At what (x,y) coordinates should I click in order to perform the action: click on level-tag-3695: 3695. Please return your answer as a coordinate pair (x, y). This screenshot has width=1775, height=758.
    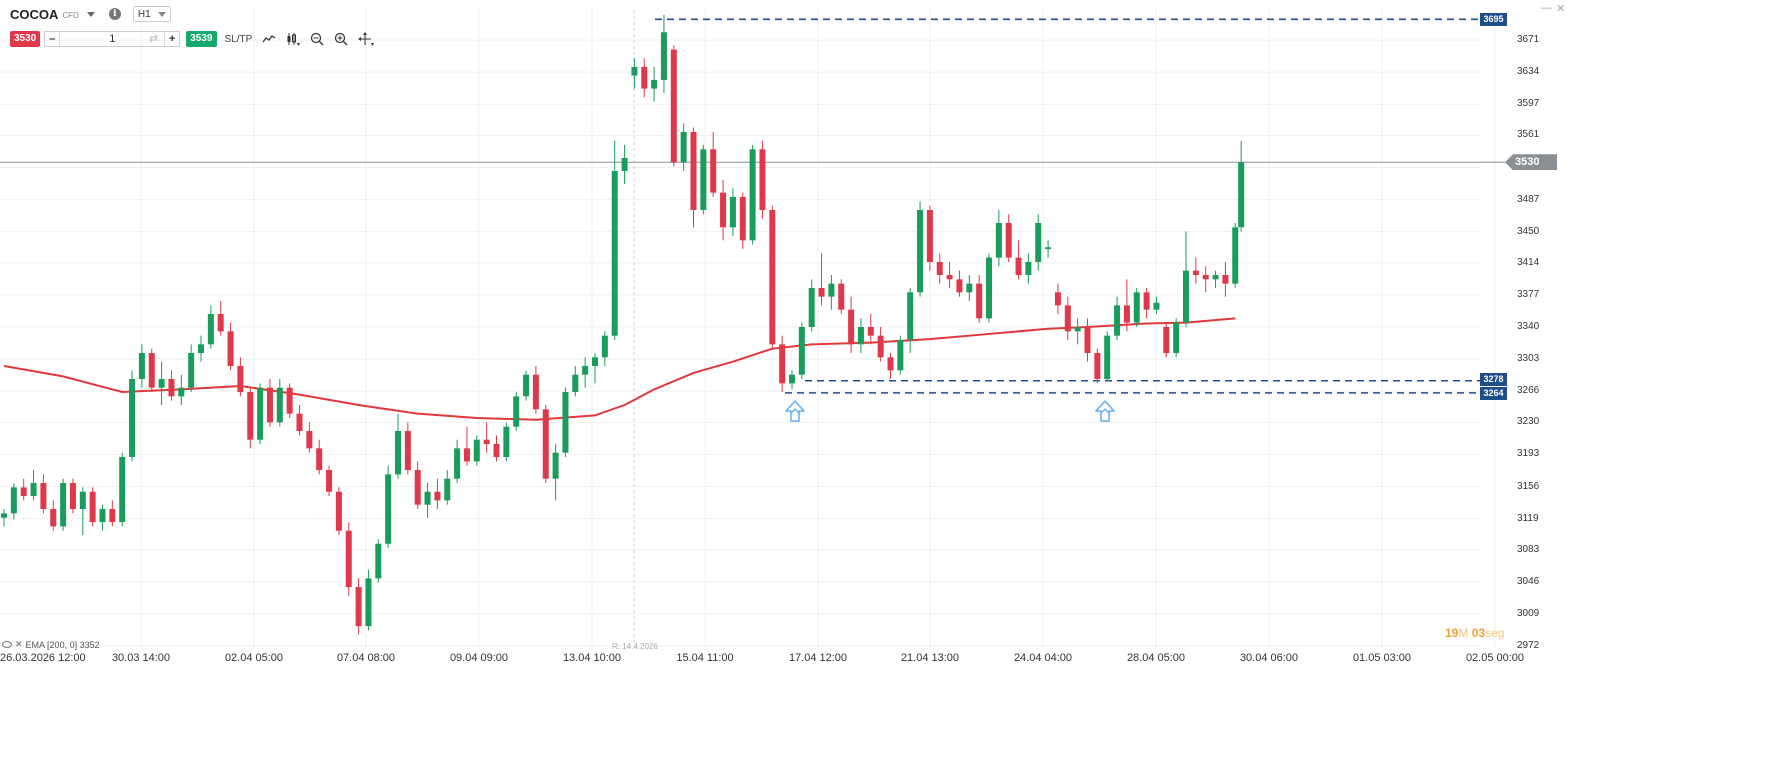
    Looking at the image, I should click on (1493, 19).